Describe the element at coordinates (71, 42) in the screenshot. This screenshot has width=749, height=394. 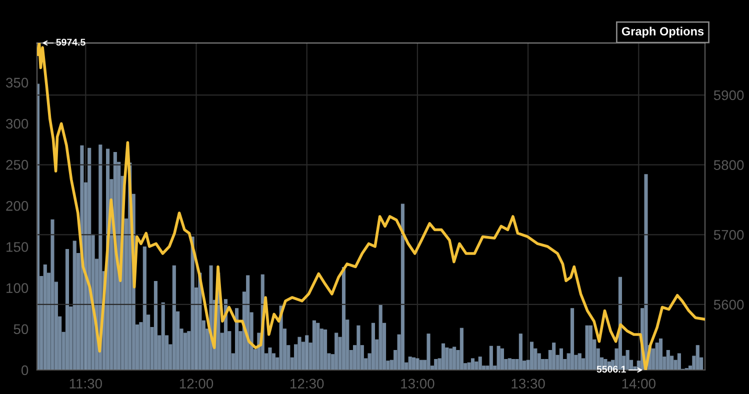
I see `annotation: 5974.5` at that location.